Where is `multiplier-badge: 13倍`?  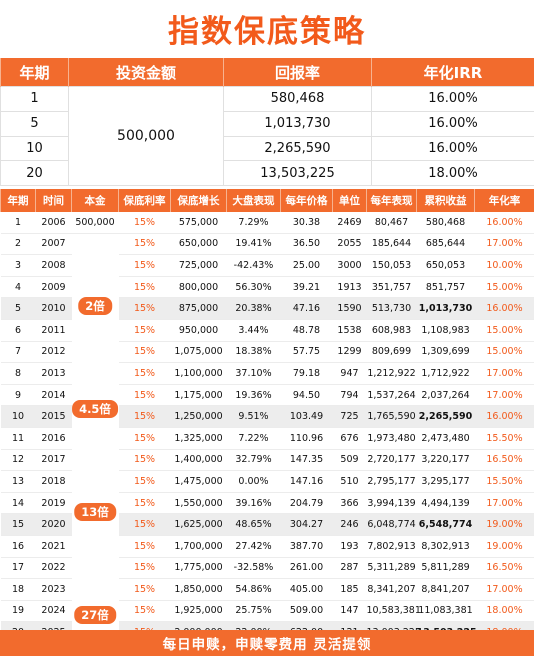
multiplier-badge: 13倍 is located at coordinates (95, 512).